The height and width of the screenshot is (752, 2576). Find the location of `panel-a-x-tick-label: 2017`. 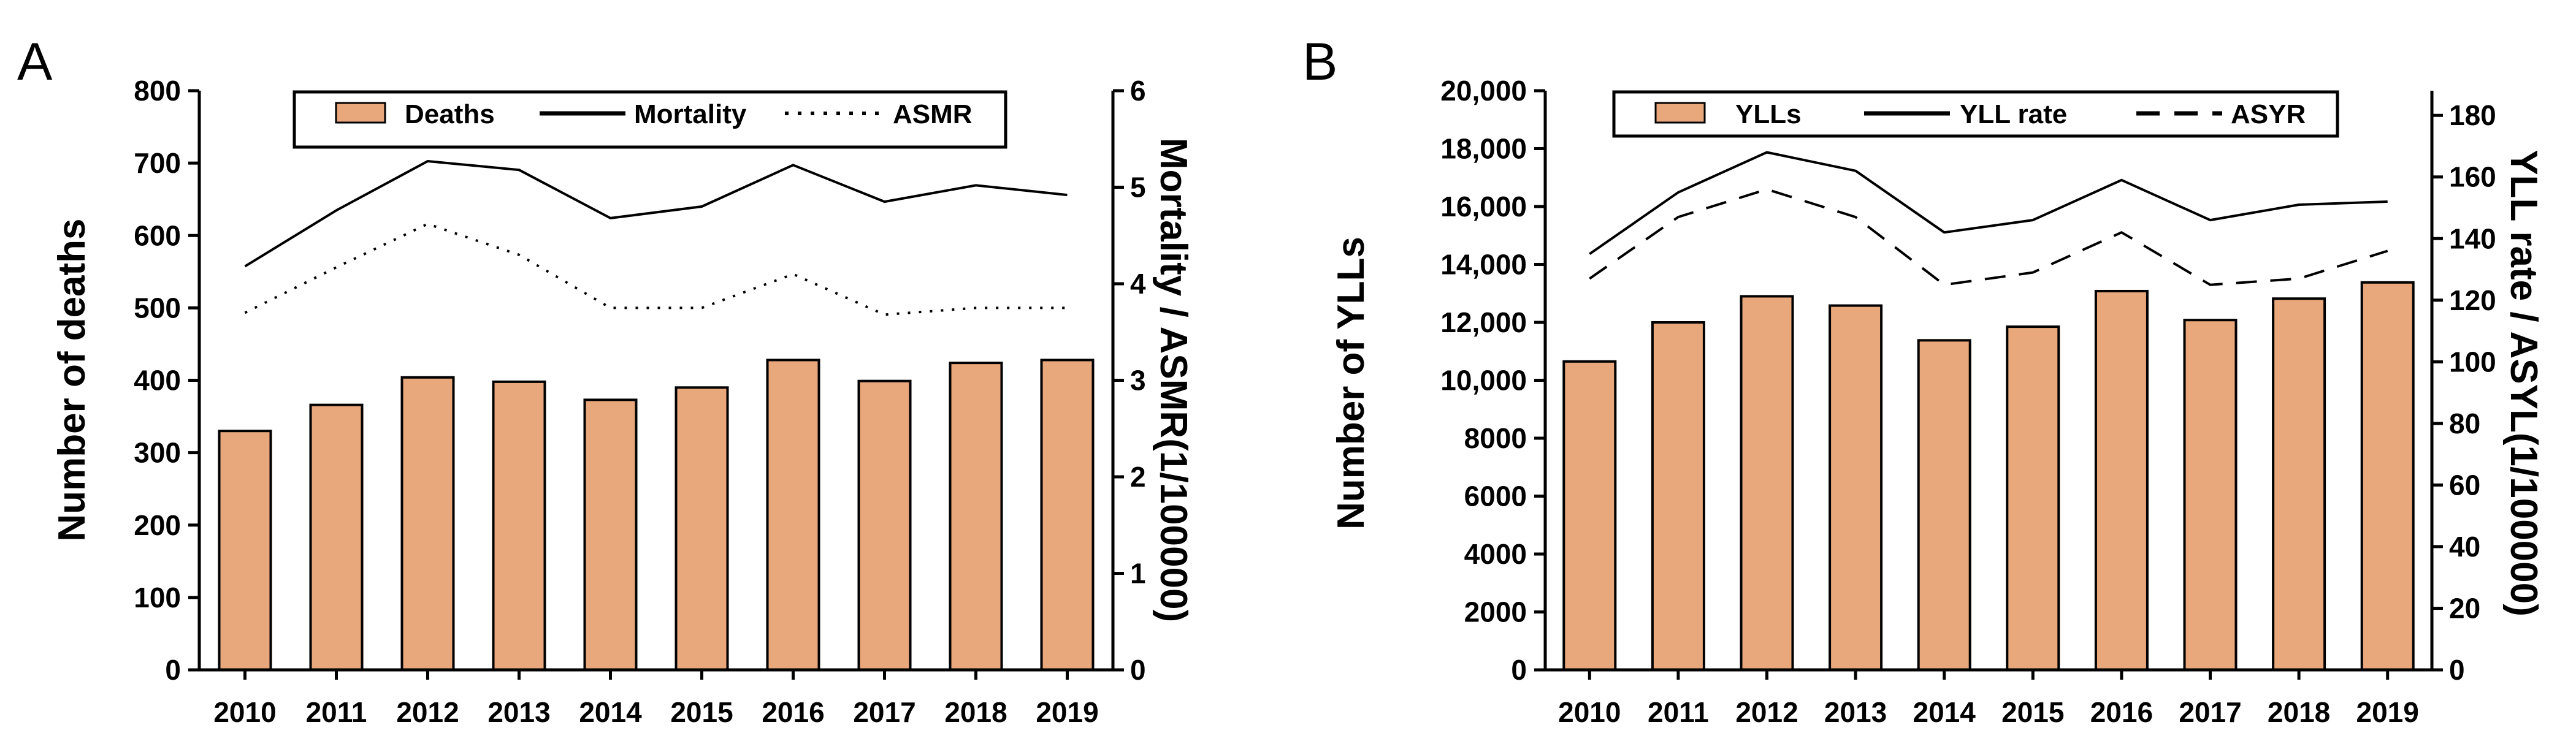

panel-a-x-tick-label: 2017 is located at coordinates (884, 712).